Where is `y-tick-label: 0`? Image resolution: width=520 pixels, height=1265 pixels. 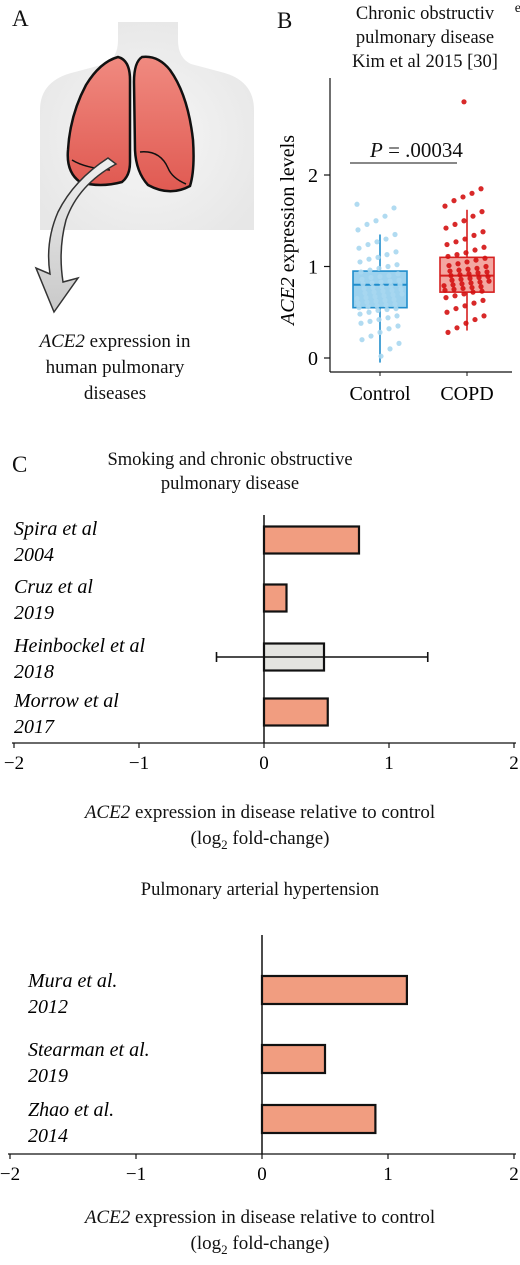 y-tick-label: 0 is located at coordinates (313, 359).